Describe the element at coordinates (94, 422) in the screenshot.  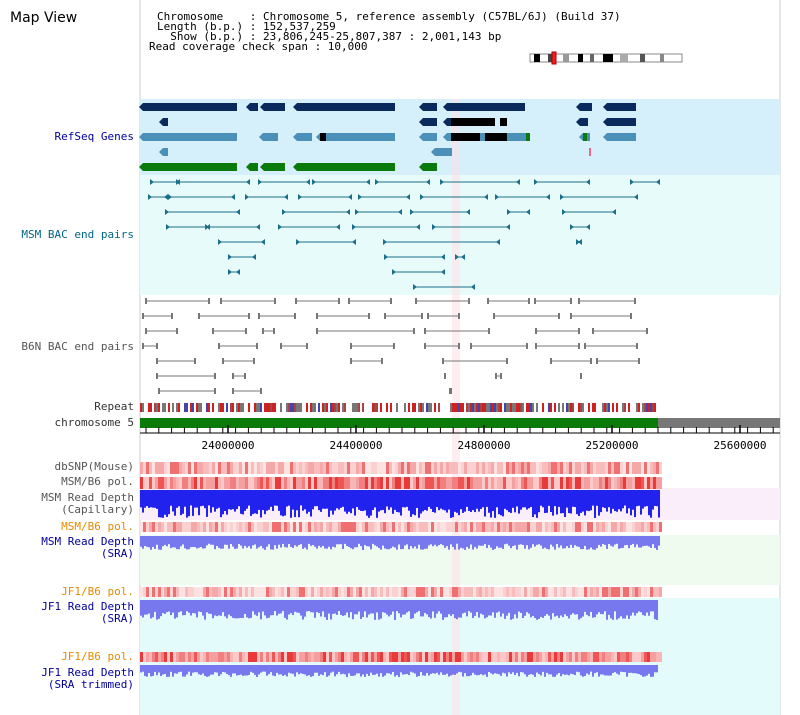
I see `label-chromosome: chromosome 5` at that location.